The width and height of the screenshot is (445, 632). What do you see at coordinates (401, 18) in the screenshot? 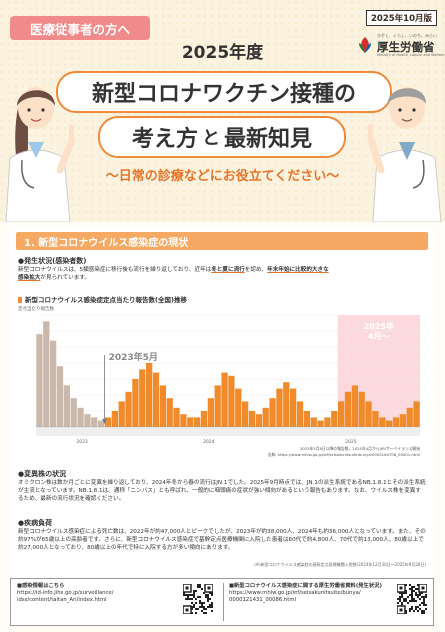
I see `edition-badge: 2025年10月版` at bounding box center [401, 18].